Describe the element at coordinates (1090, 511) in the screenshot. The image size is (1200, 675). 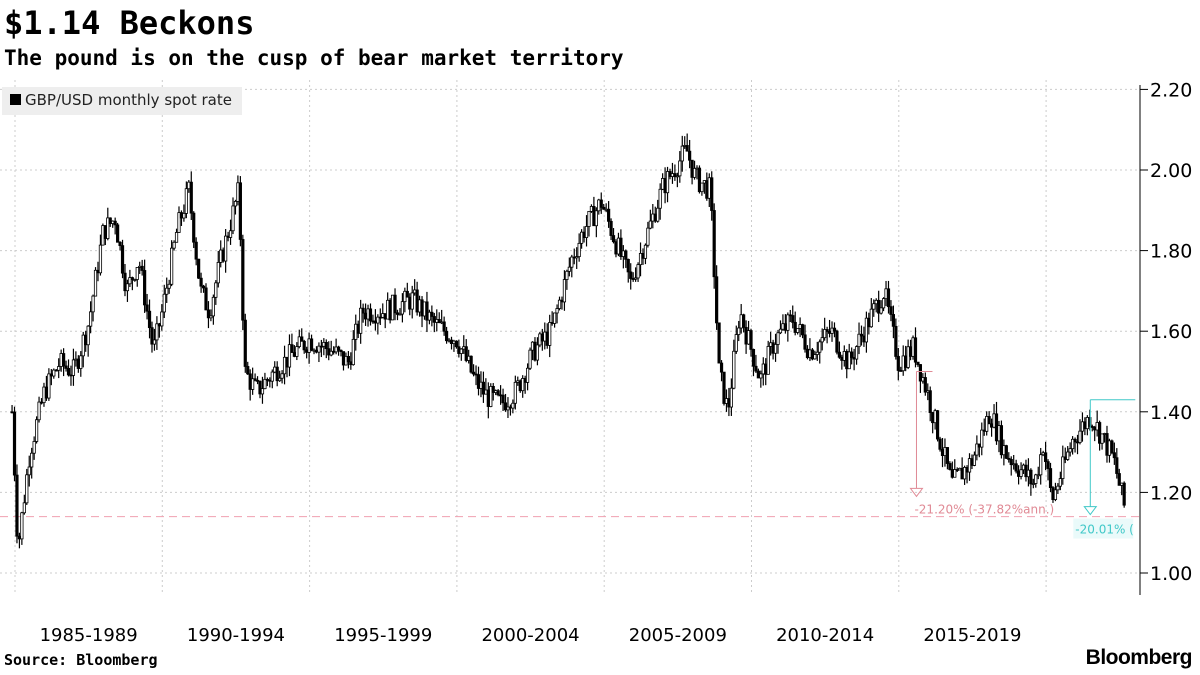
I see `annotation-arrowhead` at that location.